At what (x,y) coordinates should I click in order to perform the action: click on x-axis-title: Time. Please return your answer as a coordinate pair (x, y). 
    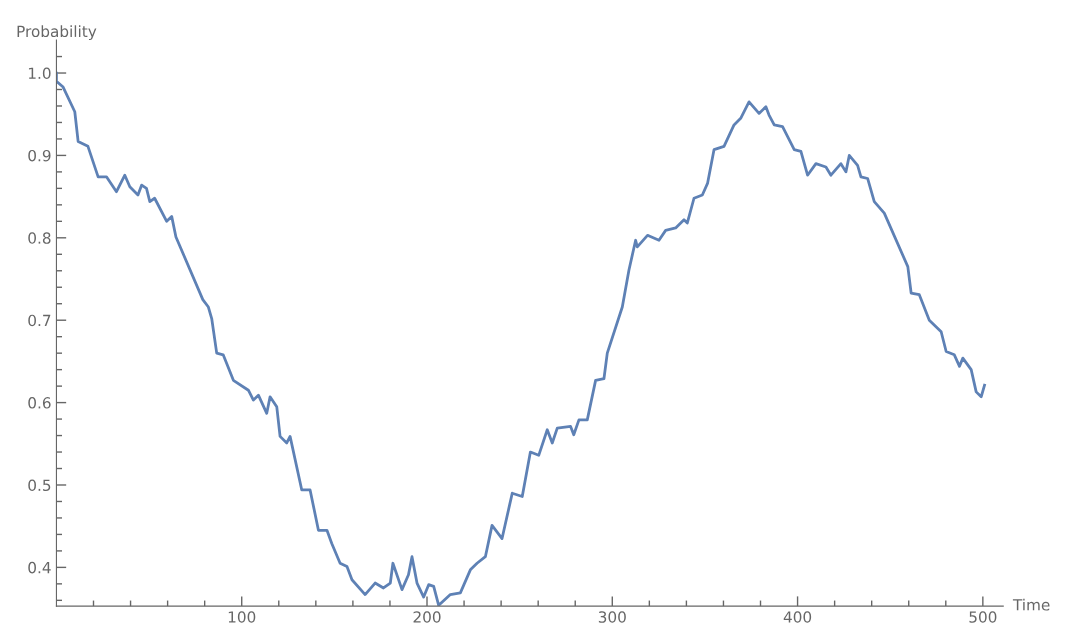
    Looking at the image, I should click on (1031, 604).